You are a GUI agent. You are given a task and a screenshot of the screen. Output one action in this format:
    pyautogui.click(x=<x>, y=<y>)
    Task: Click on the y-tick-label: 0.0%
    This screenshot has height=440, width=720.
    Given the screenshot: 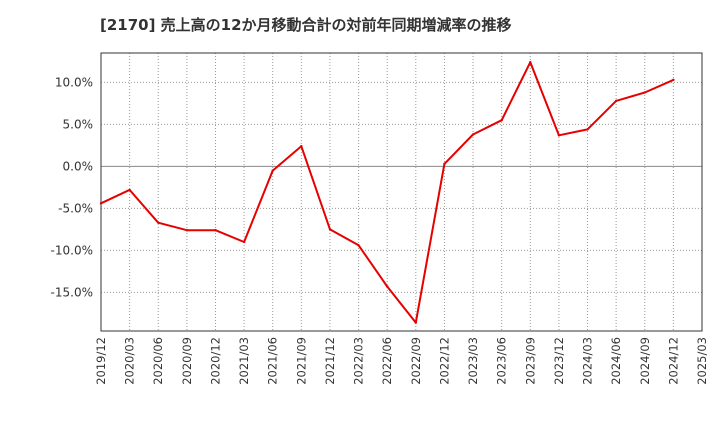 What is the action you would take?
    pyautogui.click(x=78, y=166)
    